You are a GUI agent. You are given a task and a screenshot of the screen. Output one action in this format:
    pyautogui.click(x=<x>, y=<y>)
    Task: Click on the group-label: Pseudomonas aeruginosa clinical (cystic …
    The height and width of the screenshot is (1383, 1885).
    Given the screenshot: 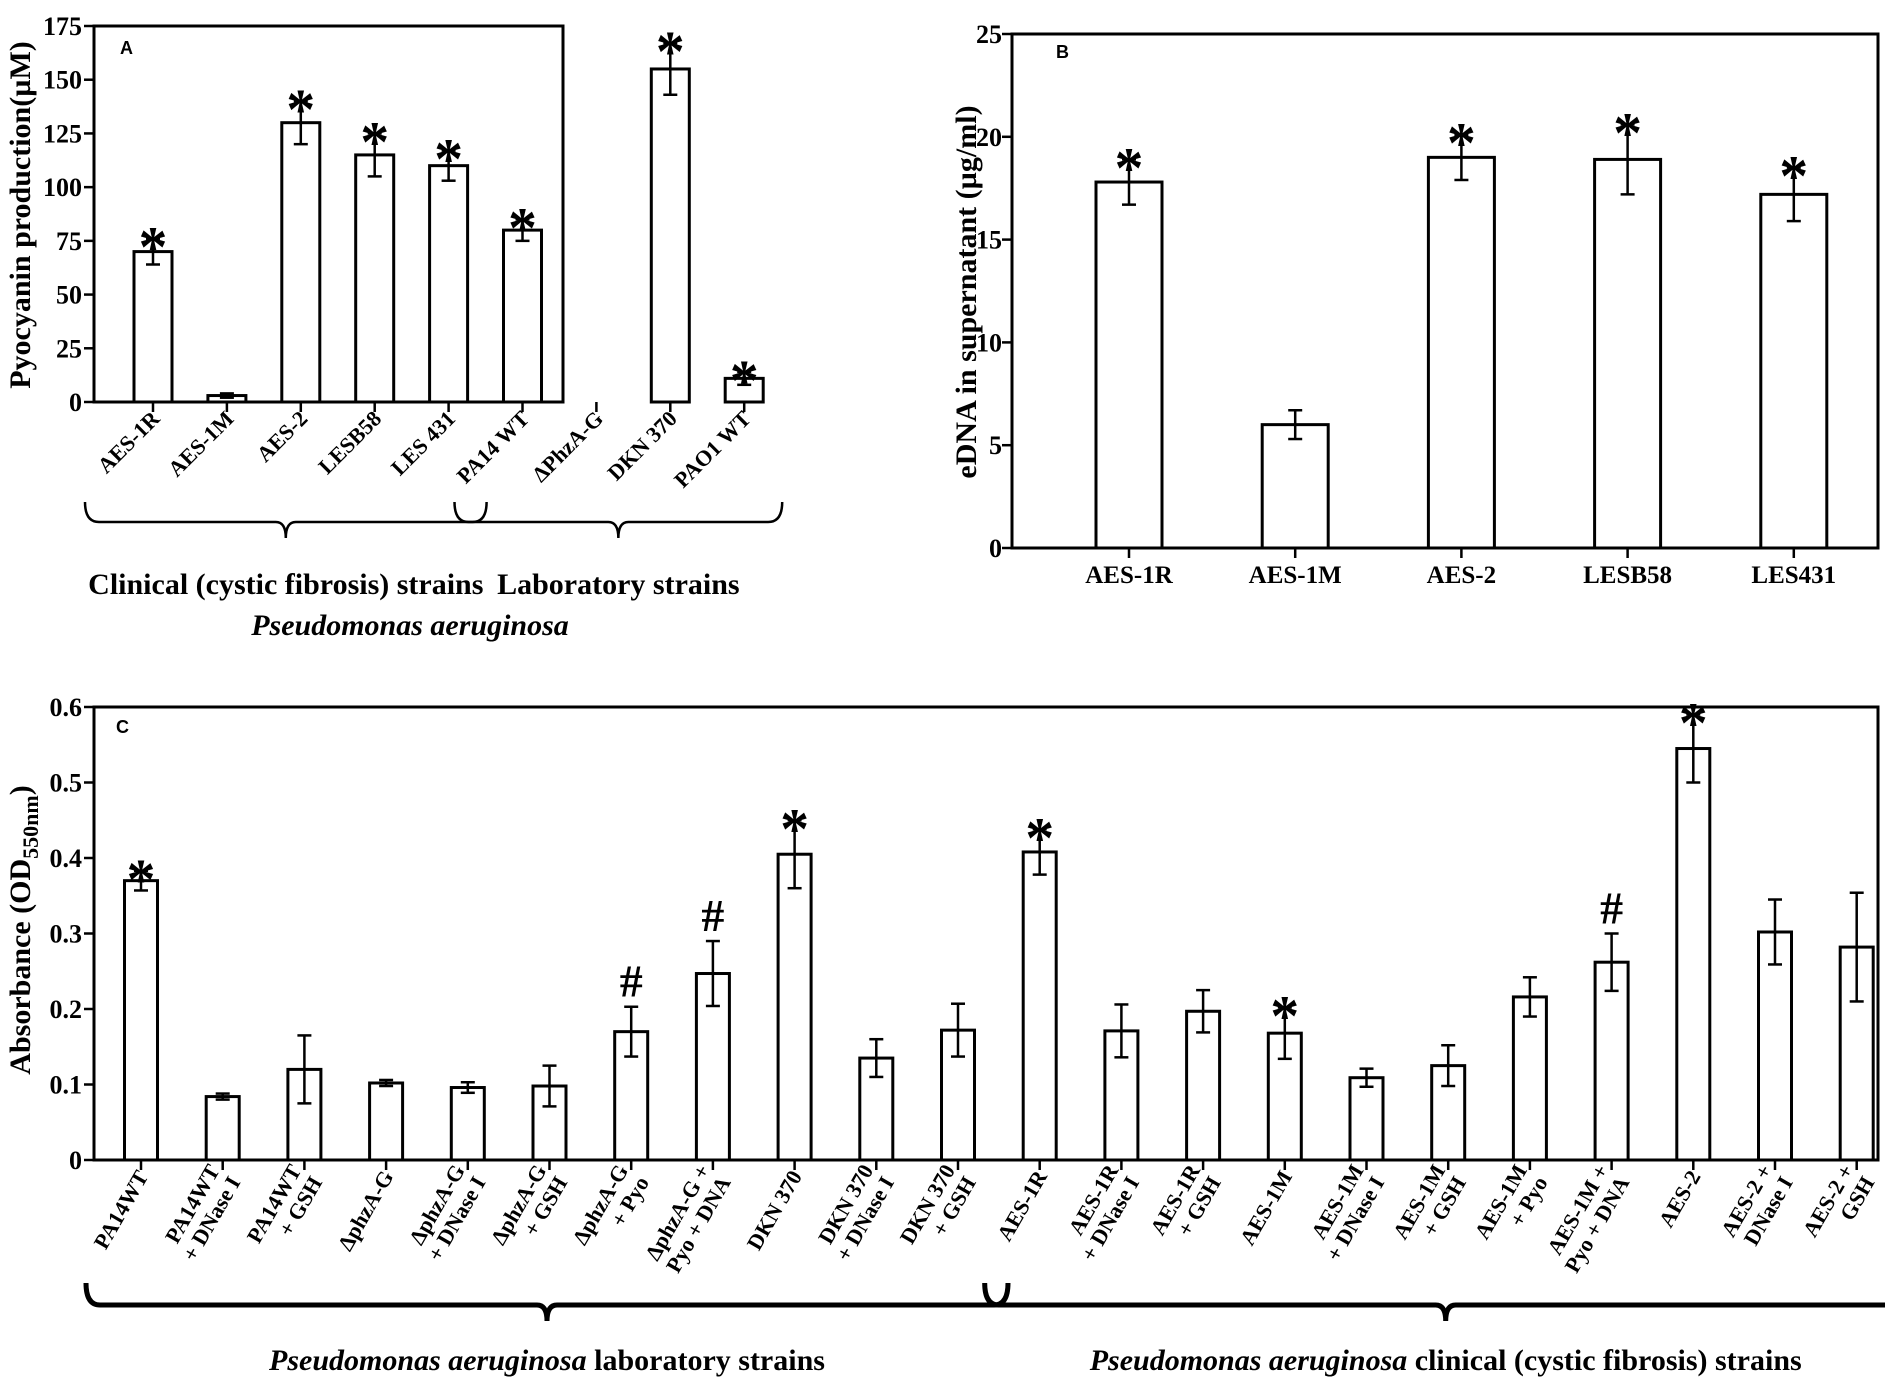 What is the action you would take?
    pyautogui.click(x=1445, y=1360)
    